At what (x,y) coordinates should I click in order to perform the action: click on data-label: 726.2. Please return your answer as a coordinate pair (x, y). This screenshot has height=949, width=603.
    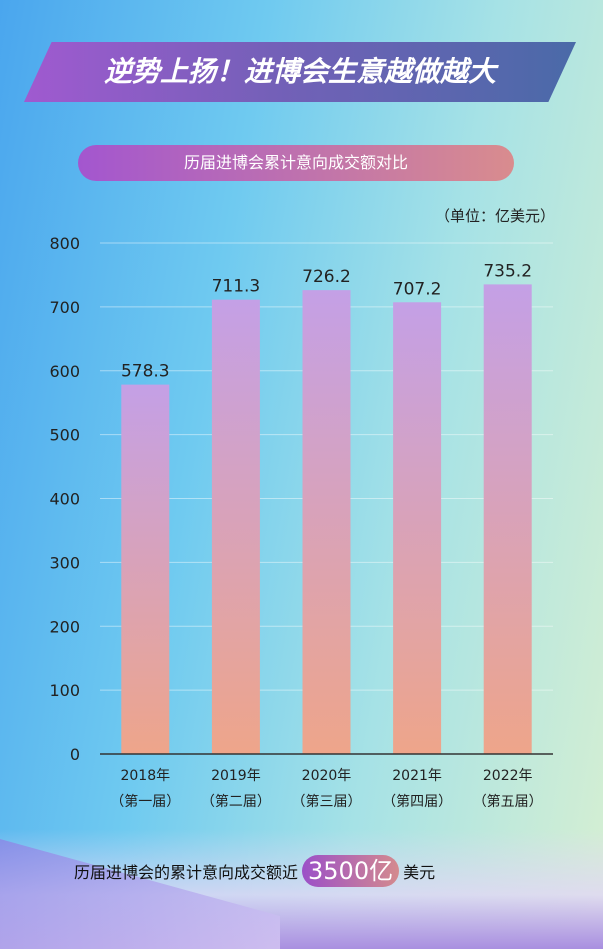
    Looking at the image, I should click on (326, 277).